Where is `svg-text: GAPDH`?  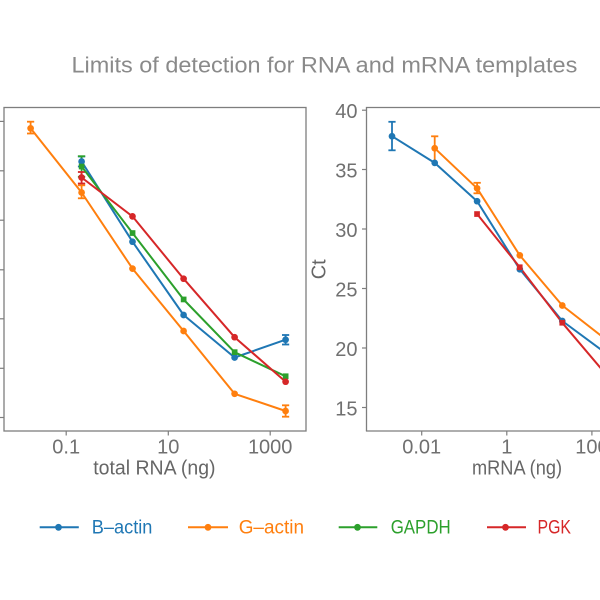
svg-text: GAPDH is located at coordinates (421, 528).